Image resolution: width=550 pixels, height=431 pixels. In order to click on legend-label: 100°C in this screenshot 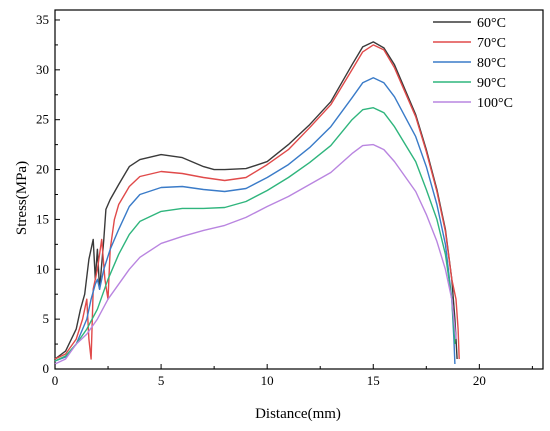, I will do `click(495, 103)`.